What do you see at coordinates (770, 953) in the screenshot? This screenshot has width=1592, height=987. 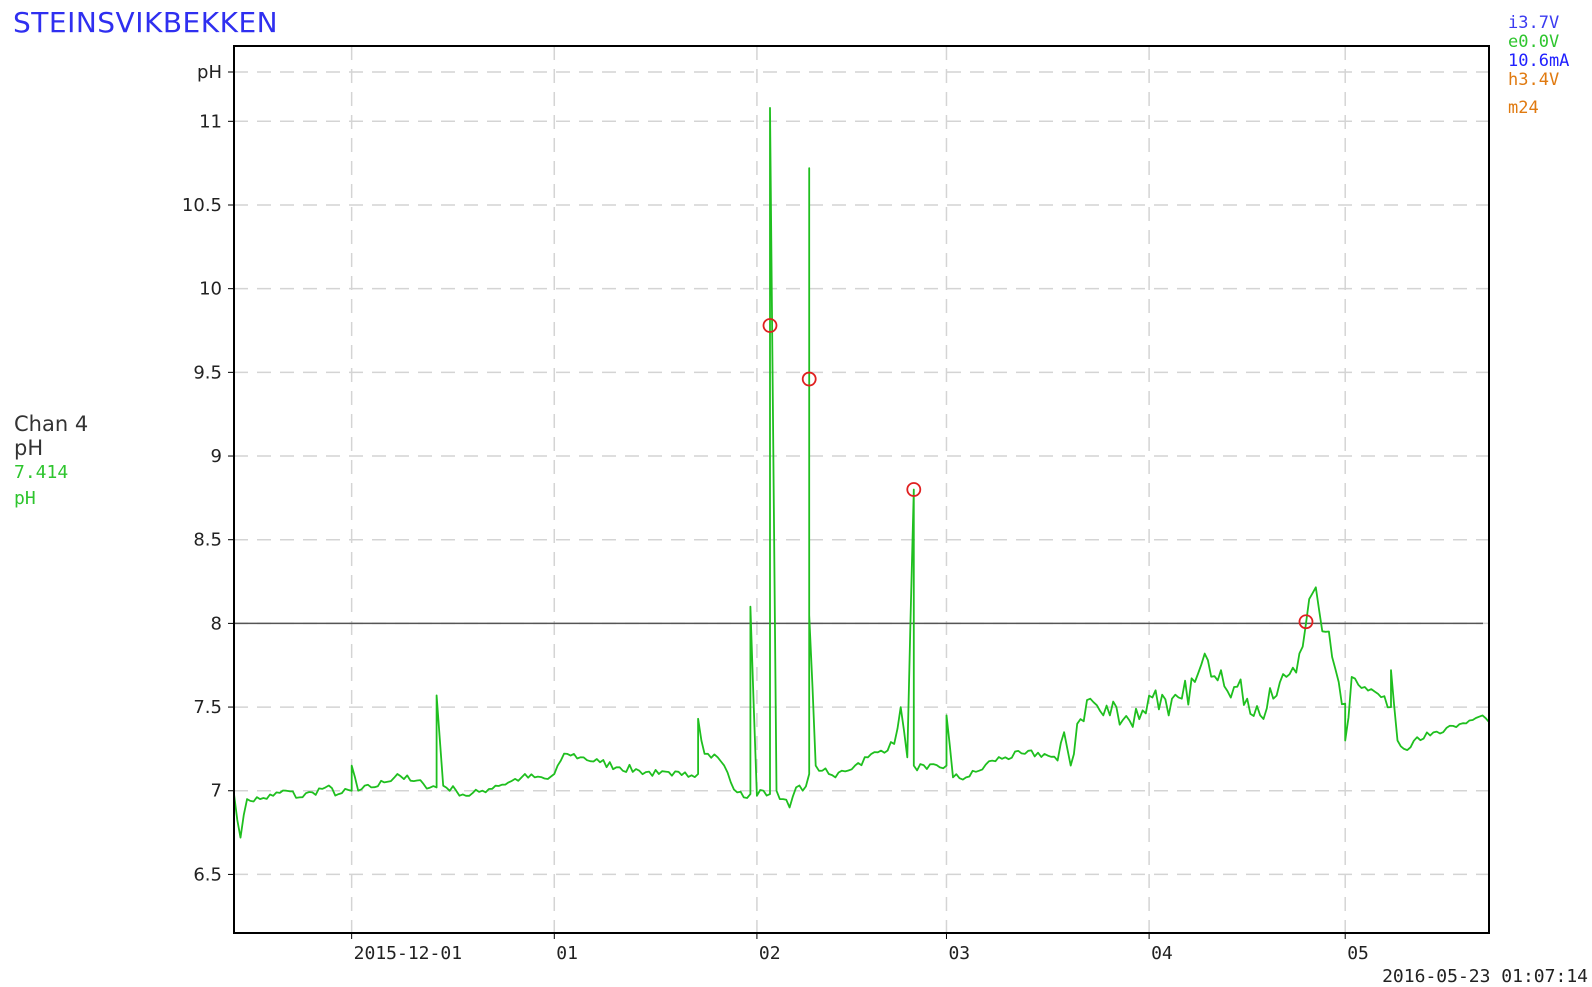 I see `x-tick-label: 02` at bounding box center [770, 953].